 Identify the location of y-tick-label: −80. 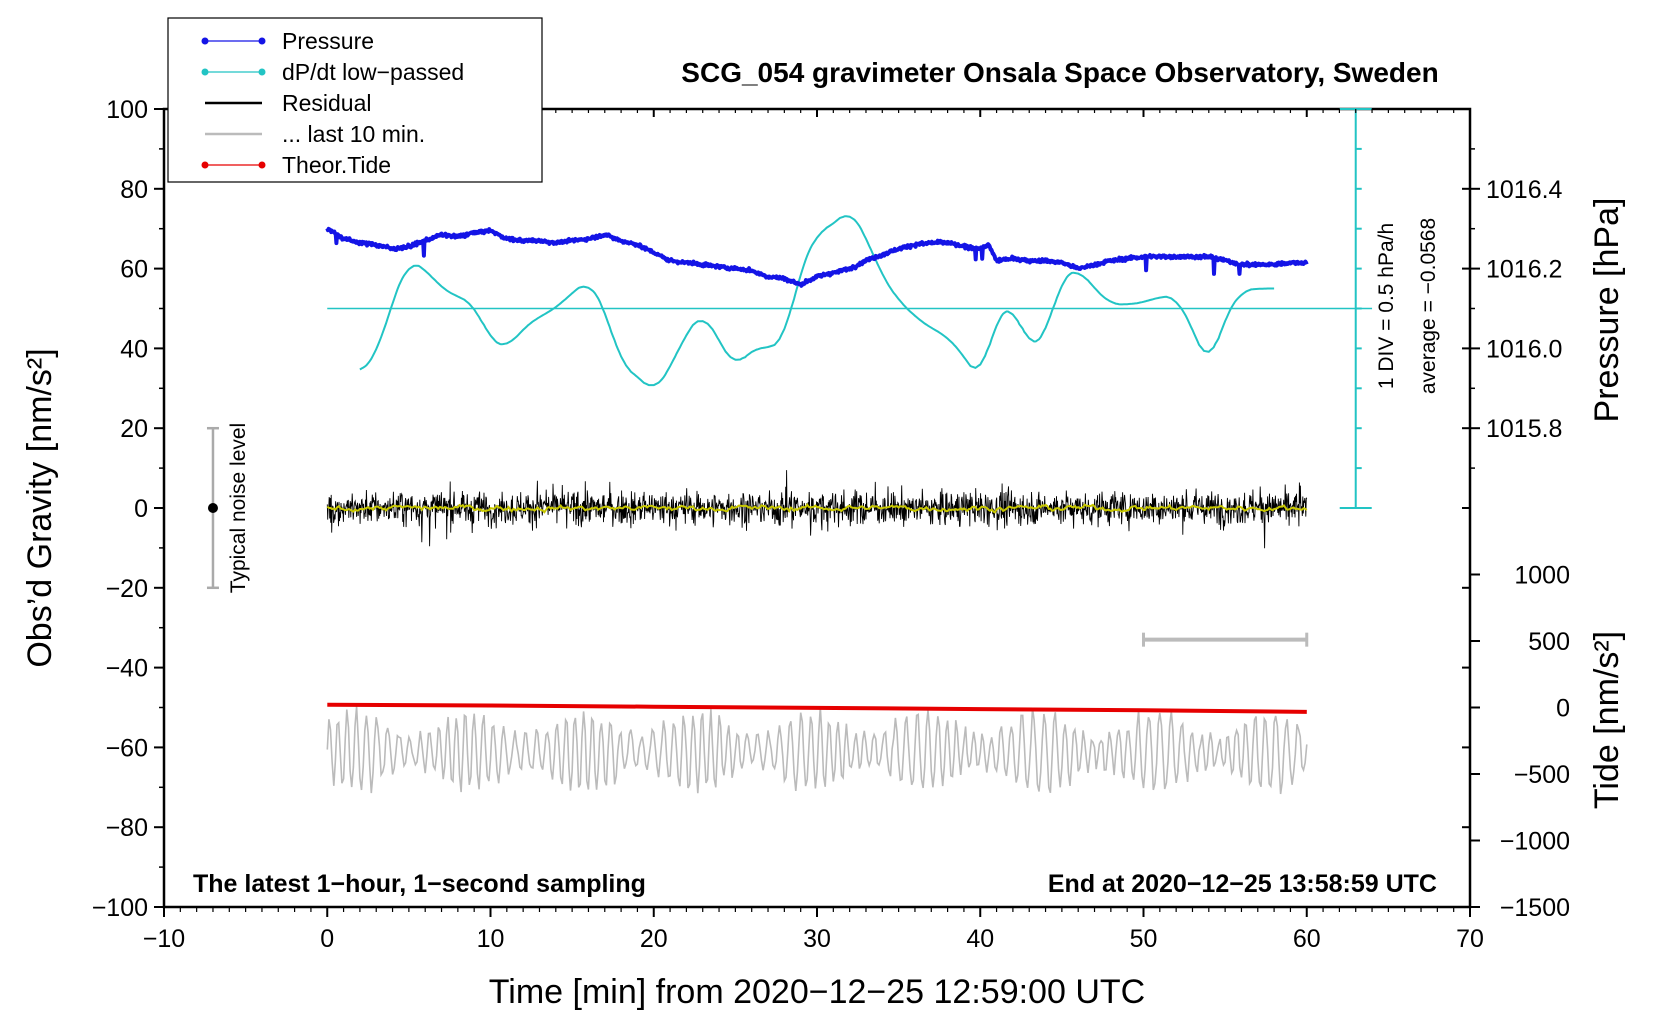
(127, 828).